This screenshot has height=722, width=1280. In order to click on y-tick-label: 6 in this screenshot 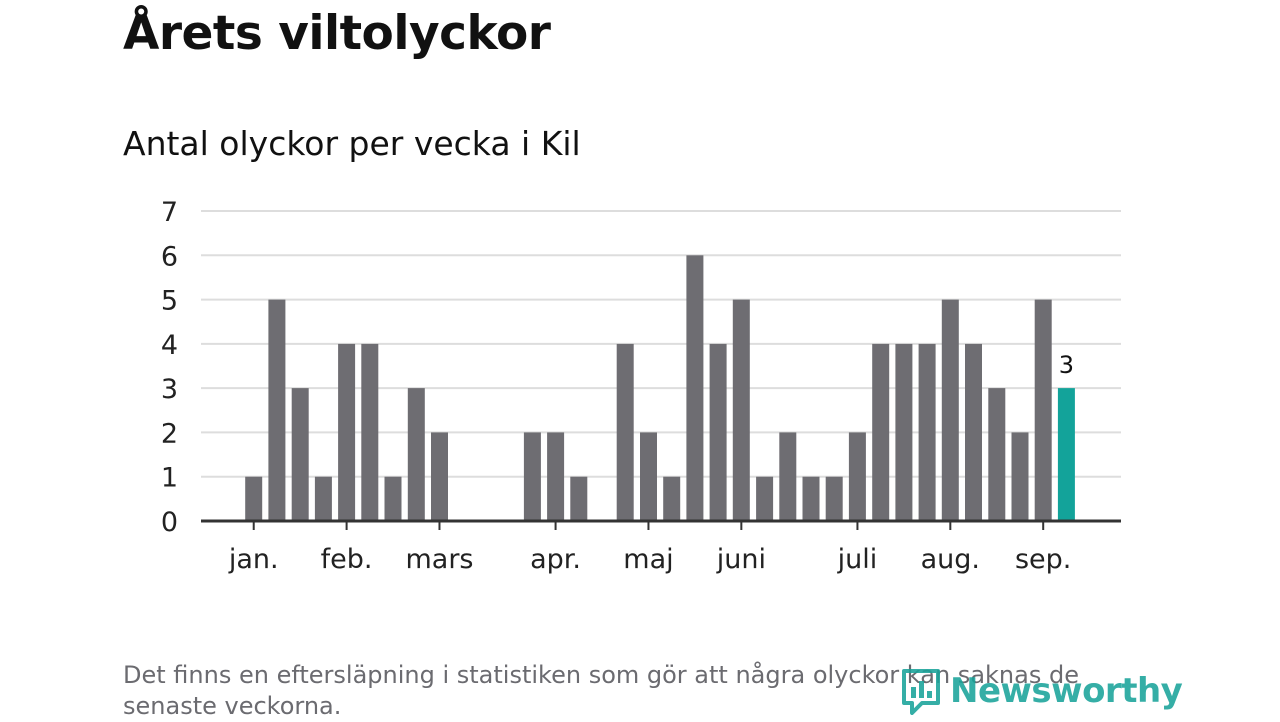, I will do `click(169, 256)`.